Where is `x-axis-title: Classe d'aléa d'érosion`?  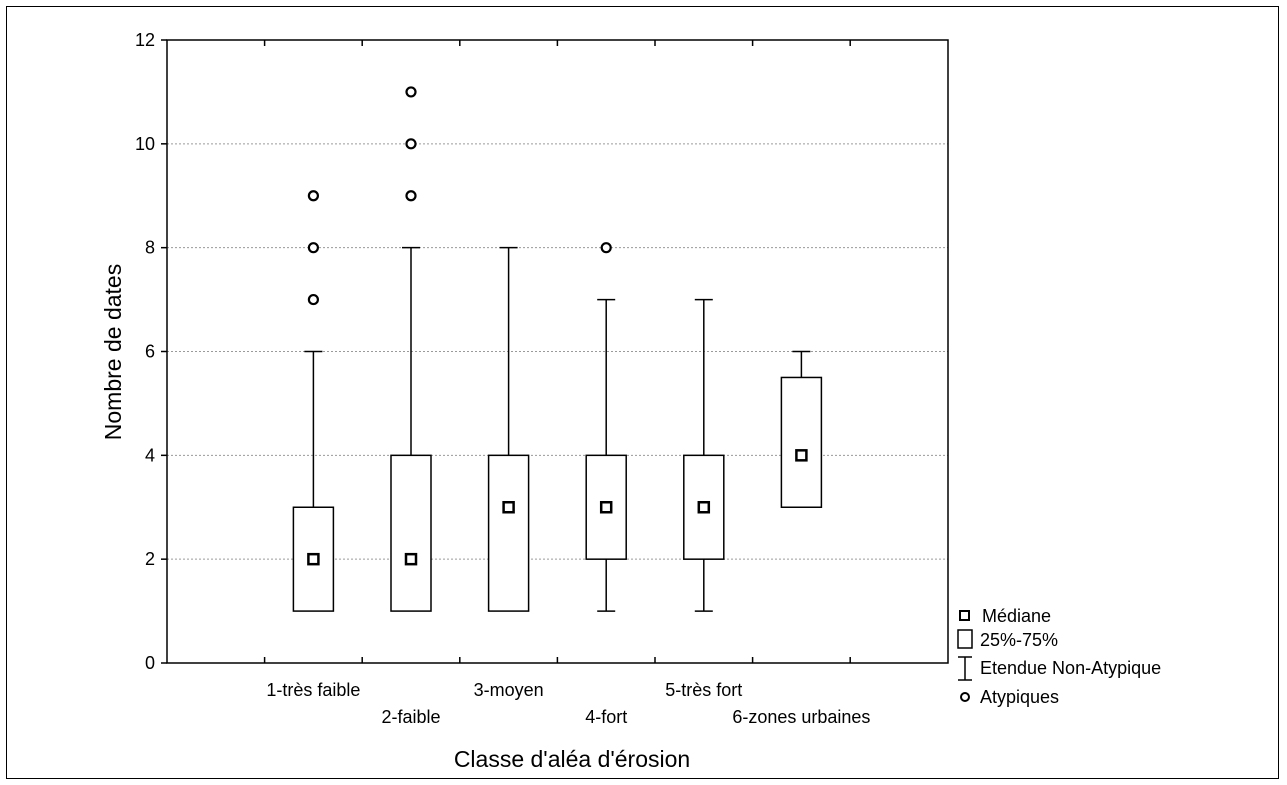 x-axis-title: Classe d'aléa d'érosion is located at coordinates (572, 759).